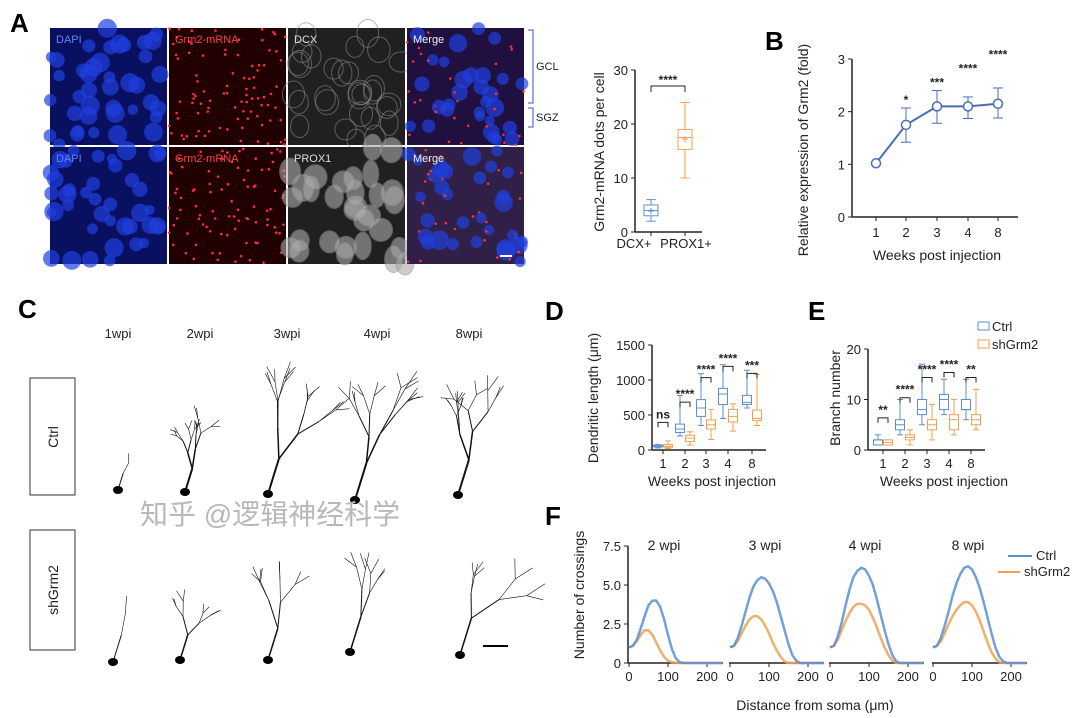 This screenshot has width=1080, height=718. Describe the element at coordinates (906, 100) in the screenshot. I see `significance-label: *` at that location.